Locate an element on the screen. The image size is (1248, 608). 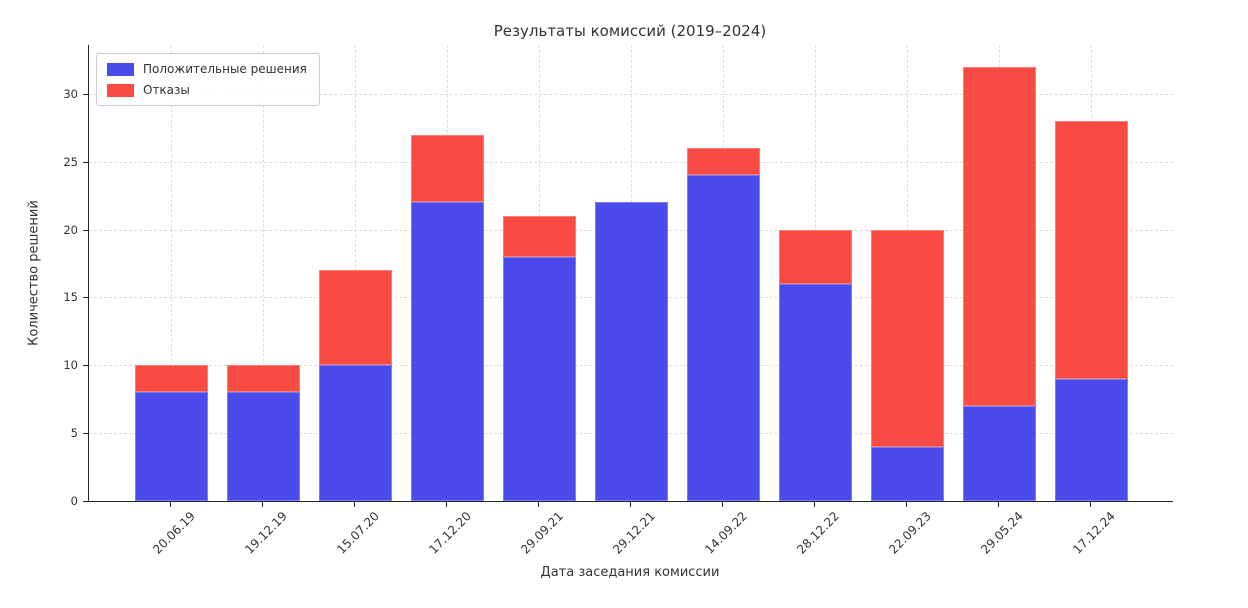
x-tick-label: 17.12.24 is located at coordinates (1094, 533).